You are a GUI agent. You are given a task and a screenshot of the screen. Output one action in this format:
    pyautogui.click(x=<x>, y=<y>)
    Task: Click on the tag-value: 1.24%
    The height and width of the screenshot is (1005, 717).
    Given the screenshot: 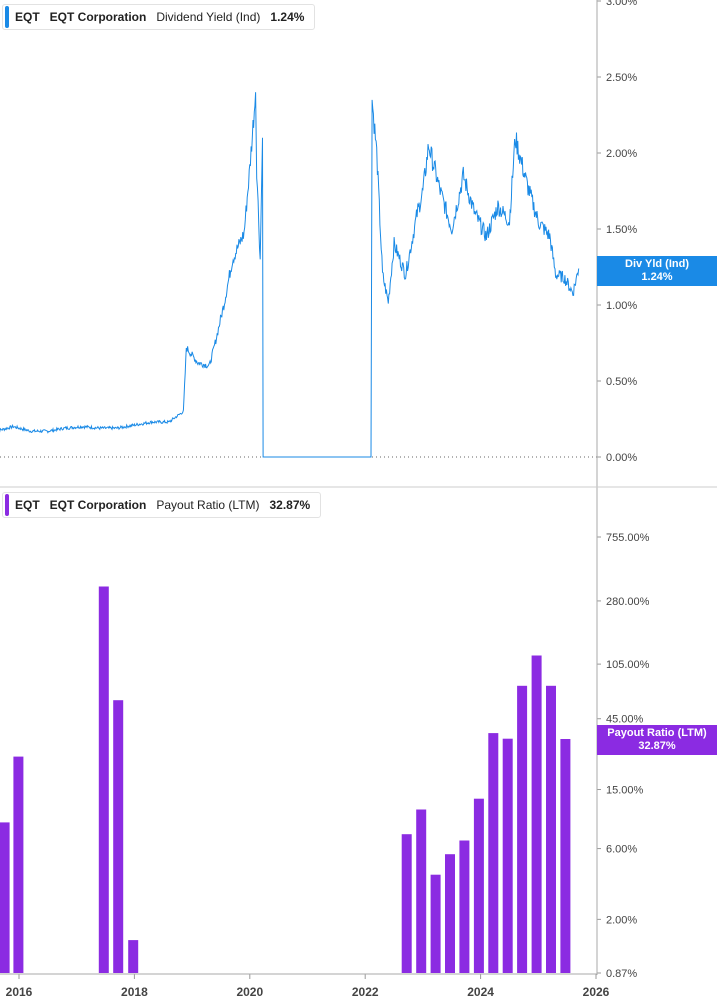 What is the action you would take?
    pyautogui.click(x=657, y=277)
    